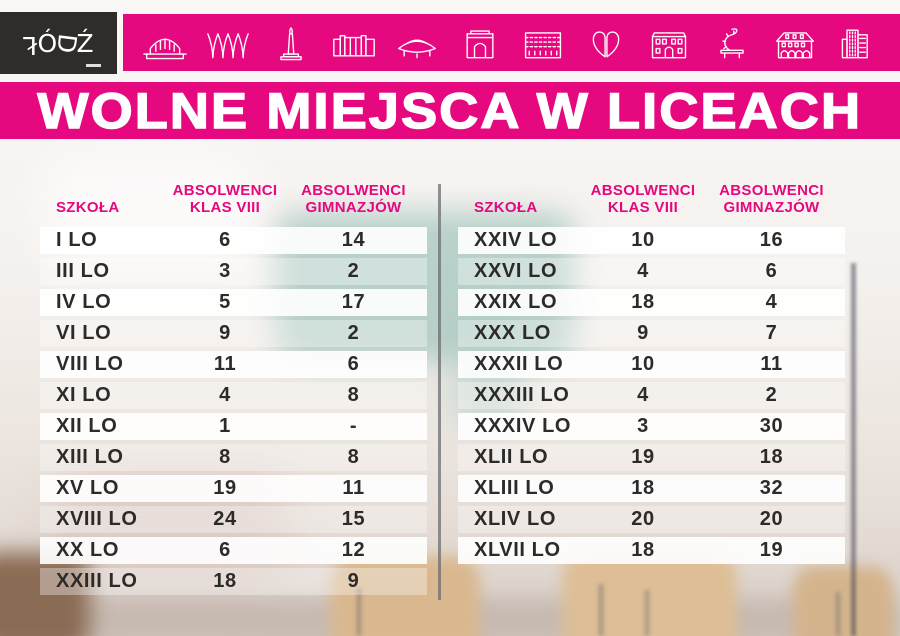 The image size is (900, 636). What do you see at coordinates (651, 302) in the screenshot?
I see `table-row: XXIX LO 18 4` at bounding box center [651, 302].